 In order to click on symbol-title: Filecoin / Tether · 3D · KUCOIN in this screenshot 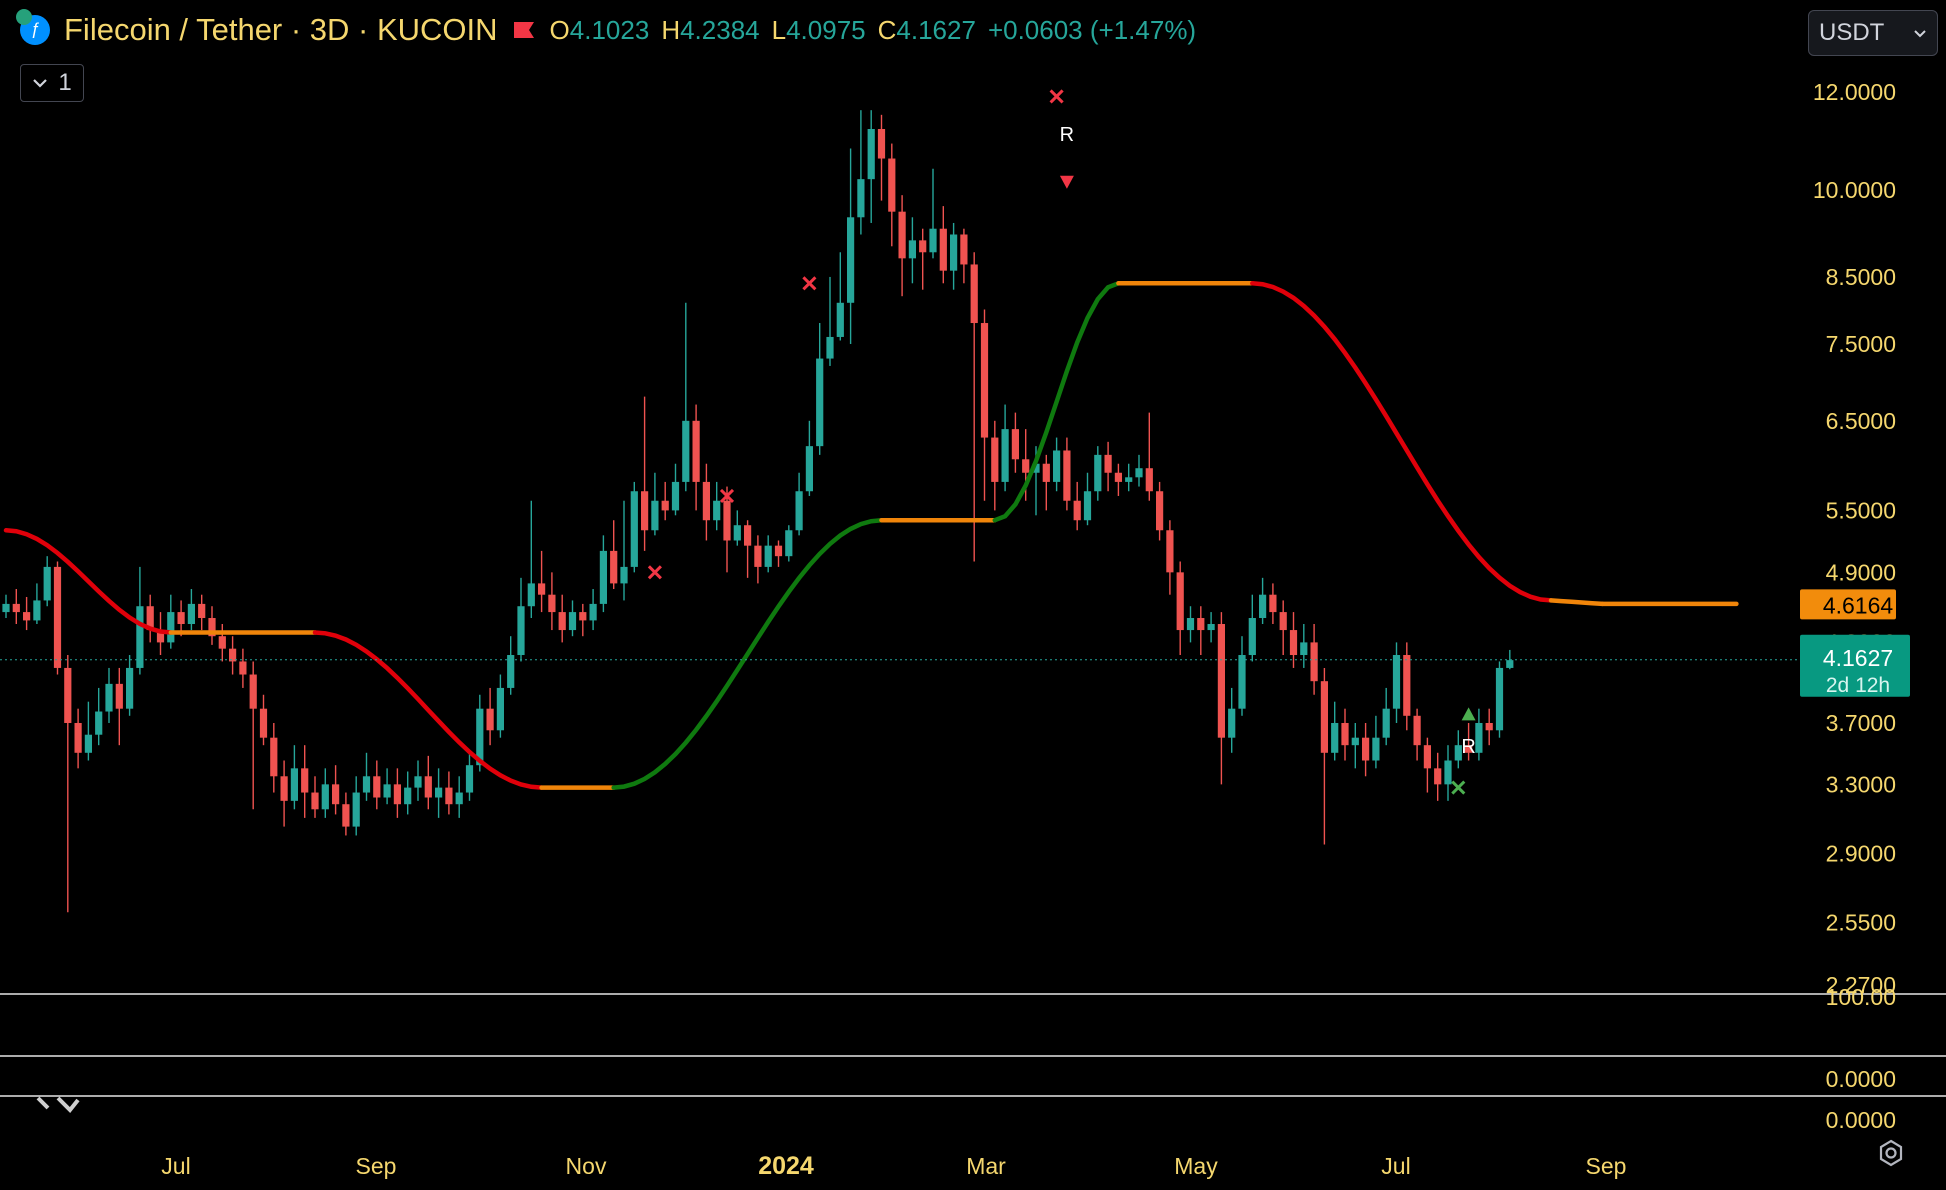, I will do `click(281, 29)`.